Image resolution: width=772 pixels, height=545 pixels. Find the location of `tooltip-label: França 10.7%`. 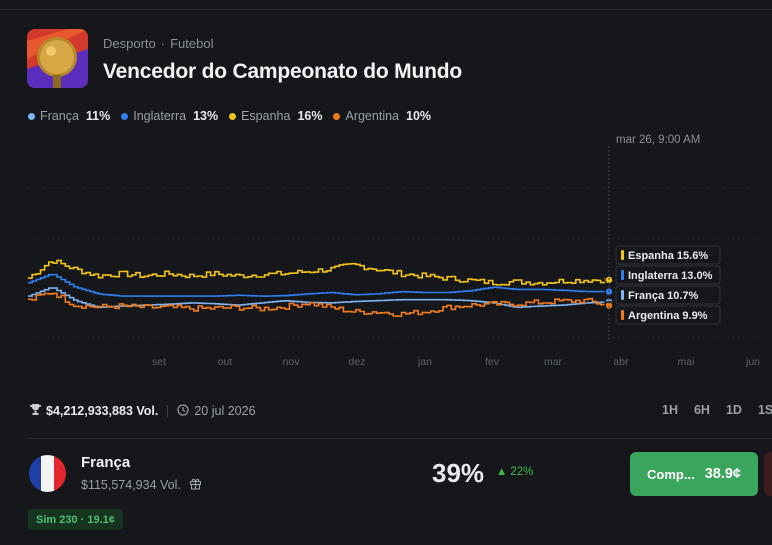

tooltip-label: França 10.7% is located at coordinates (663, 296).